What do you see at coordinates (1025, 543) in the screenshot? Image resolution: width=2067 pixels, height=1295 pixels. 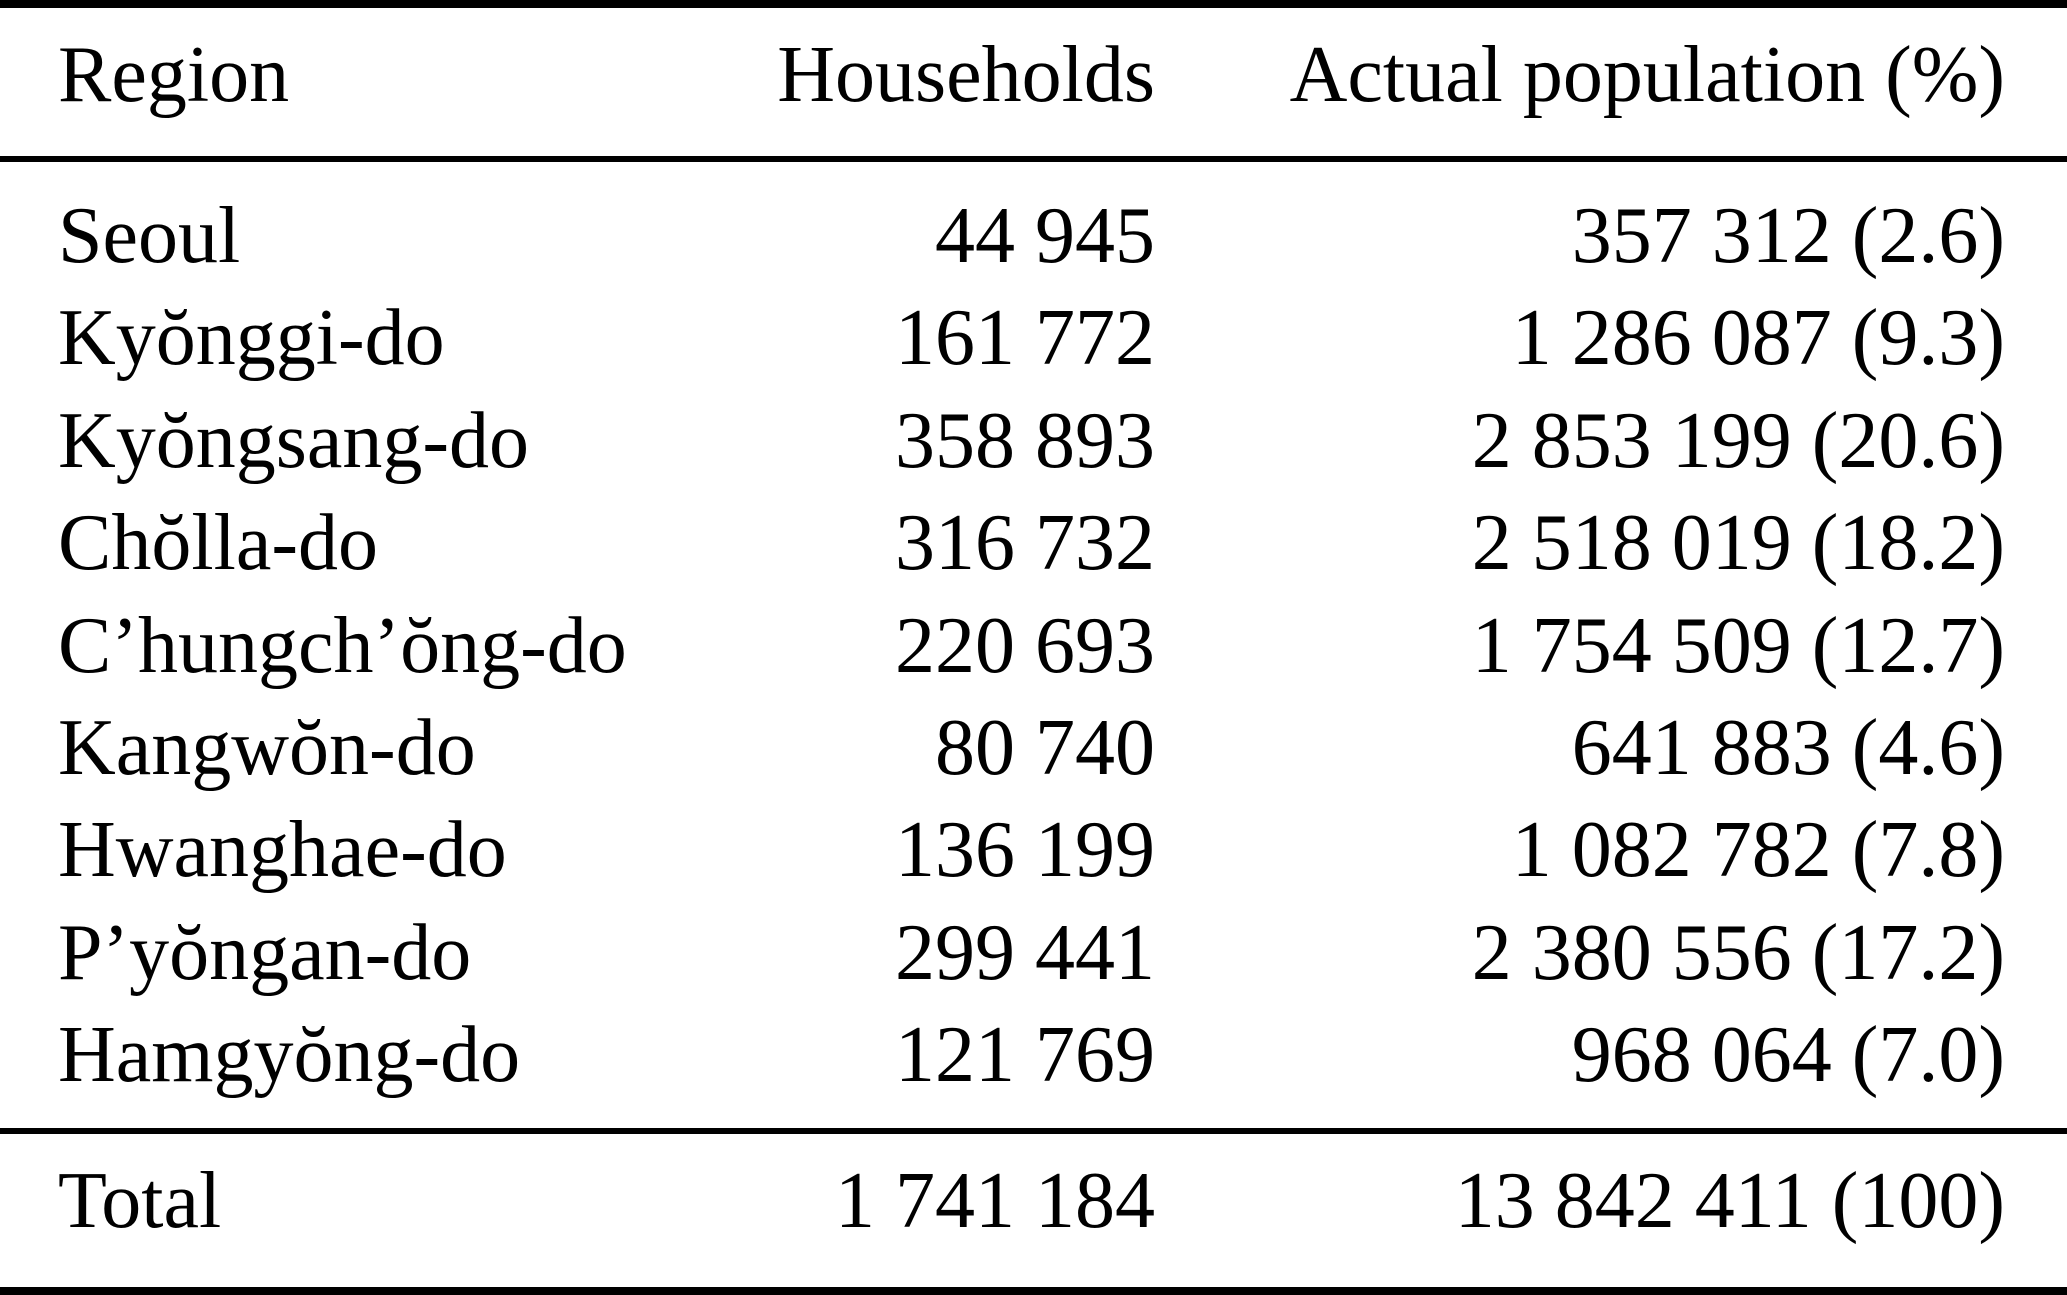 I see `households-cell: 316 732` at bounding box center [1025, 543].